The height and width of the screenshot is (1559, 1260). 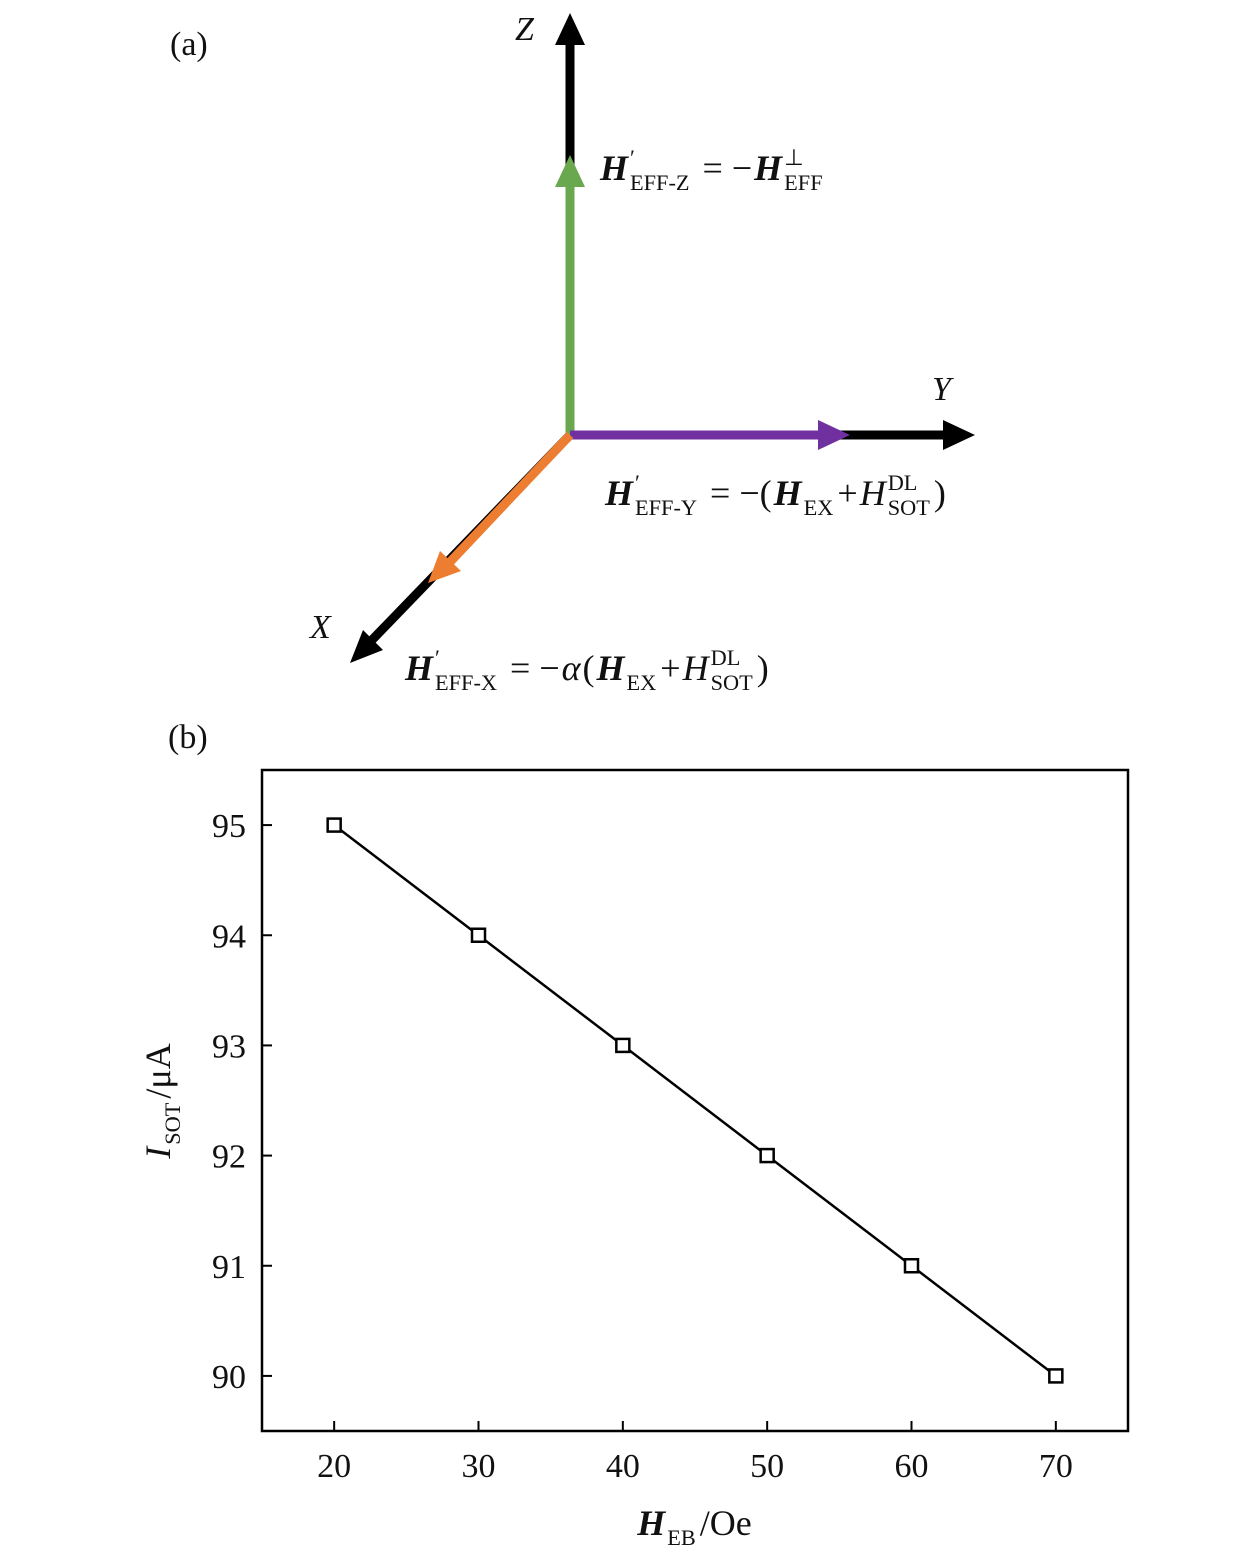 I want to click on formula-sub: EFF-X, so click(x=466, y=682).